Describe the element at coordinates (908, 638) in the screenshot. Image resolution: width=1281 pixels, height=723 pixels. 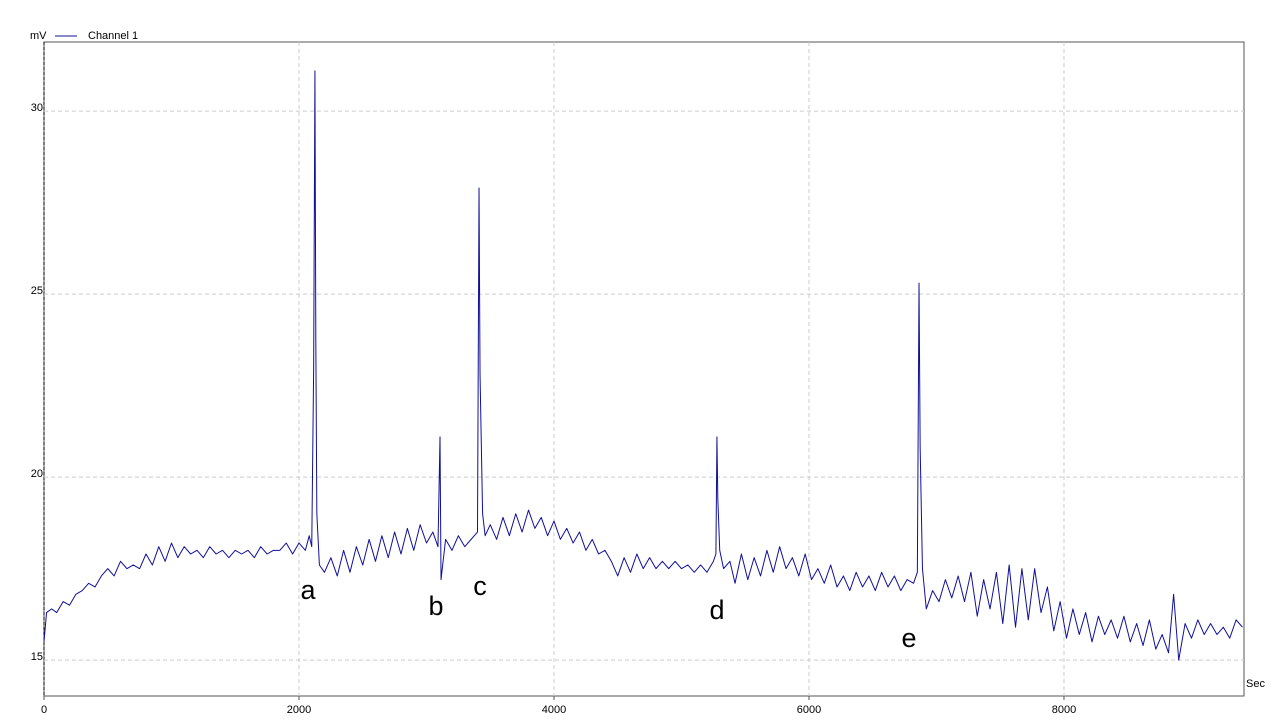
I see `peak-annotation: e` at that location.